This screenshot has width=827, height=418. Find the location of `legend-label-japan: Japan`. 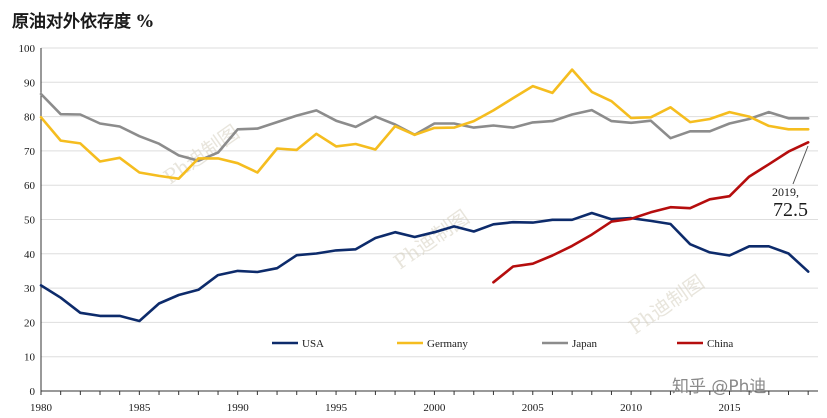

legend-label-japan: Japan is located at coordinates (585, 344).